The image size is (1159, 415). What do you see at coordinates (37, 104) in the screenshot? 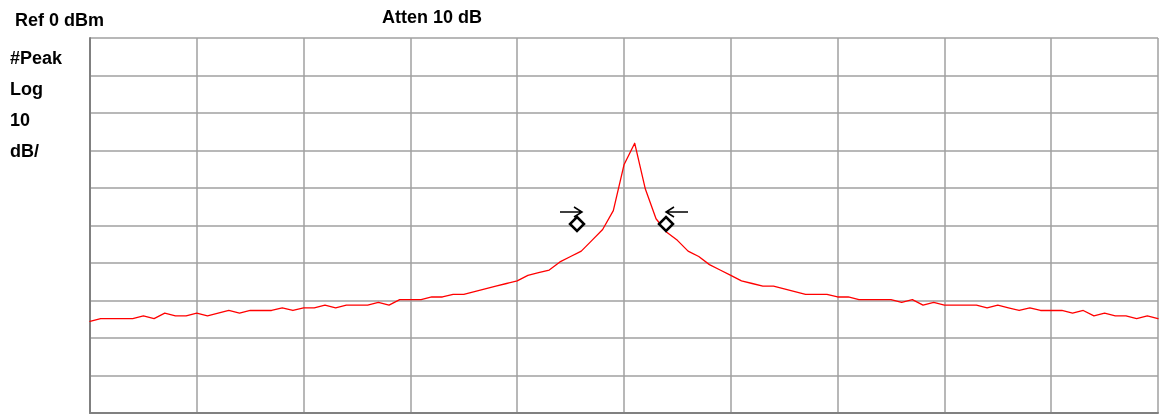
I see `y-axis-title: #Peak Log 10 dB/` at bounding box center [37, 104].